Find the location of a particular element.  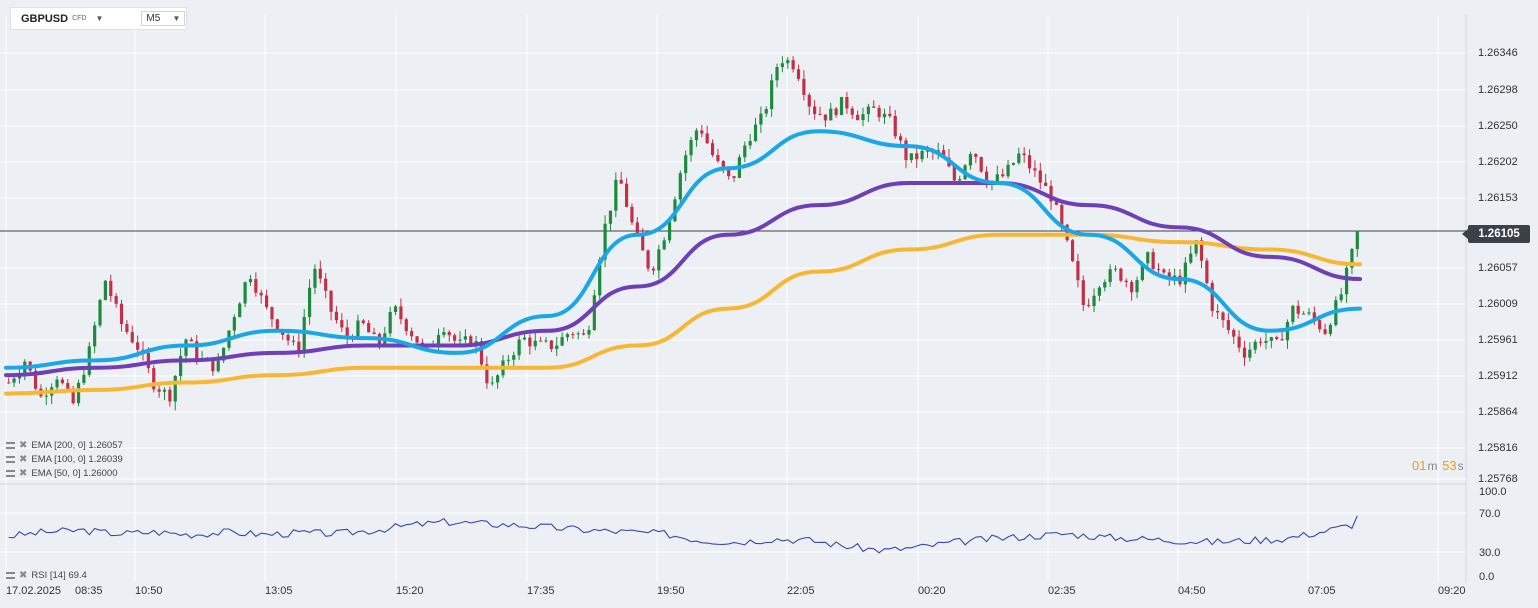

price-tick: 1.26202 is located at coordinates (1498, 162).